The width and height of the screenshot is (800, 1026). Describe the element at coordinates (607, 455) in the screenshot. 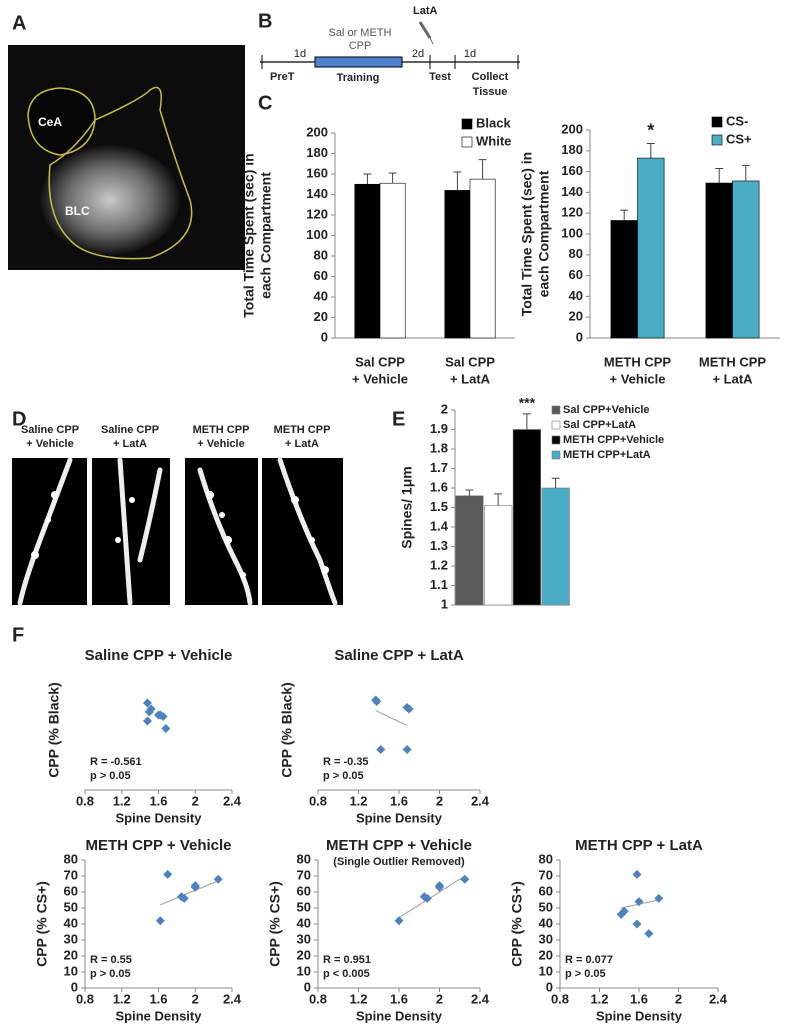

I see `legend-label: METH CPP+LatA` at that location.